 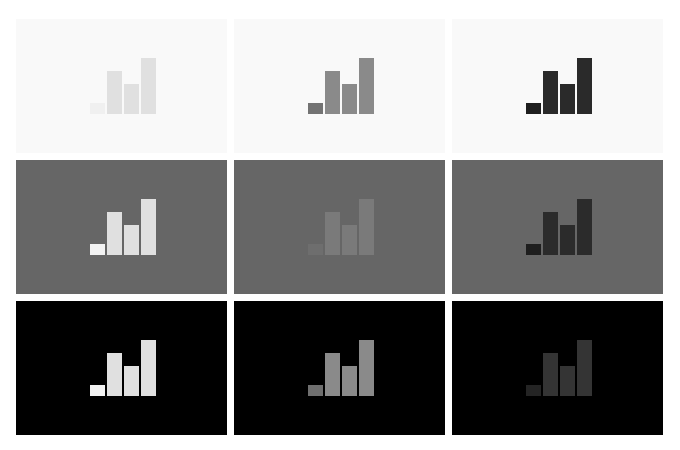 I want to click on tile-light-mid, so click(x=339, y=86).